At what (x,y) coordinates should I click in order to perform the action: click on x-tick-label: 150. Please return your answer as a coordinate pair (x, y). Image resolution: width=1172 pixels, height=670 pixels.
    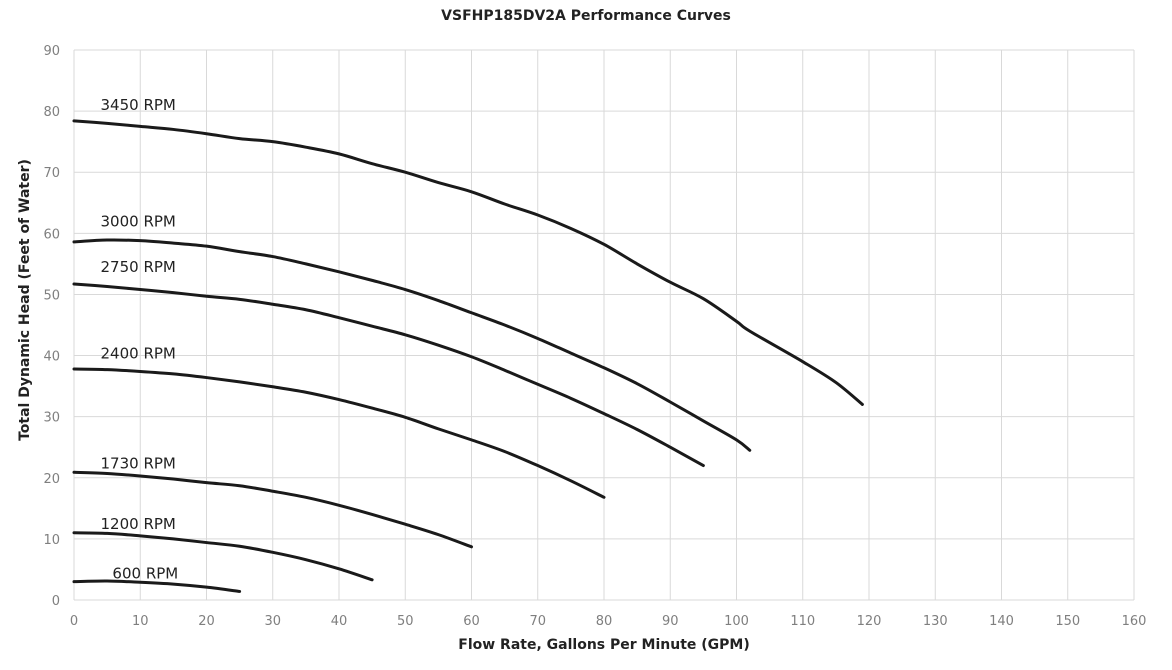
    Looking at the image, I should click on (1067, 621).